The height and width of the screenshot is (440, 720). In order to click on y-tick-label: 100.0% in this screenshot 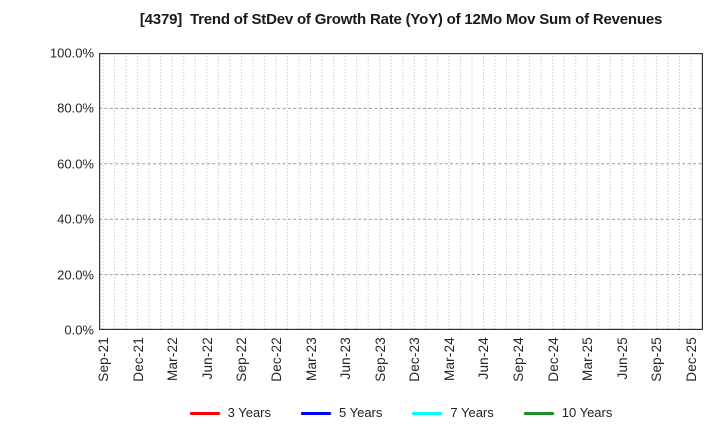, I will do `click(71, 53)`.